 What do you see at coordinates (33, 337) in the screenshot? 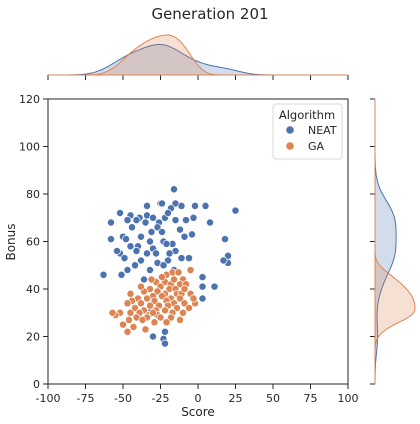
I see `y-tick-label: 20` at bounding box center [33, 337].